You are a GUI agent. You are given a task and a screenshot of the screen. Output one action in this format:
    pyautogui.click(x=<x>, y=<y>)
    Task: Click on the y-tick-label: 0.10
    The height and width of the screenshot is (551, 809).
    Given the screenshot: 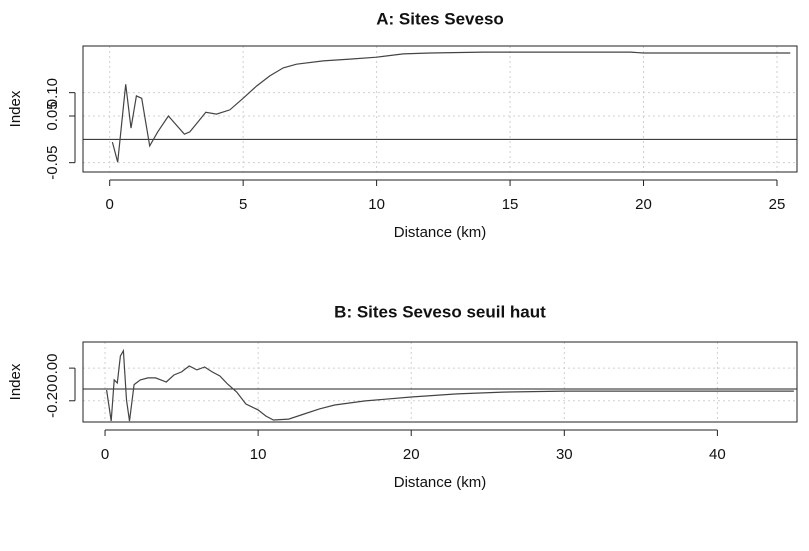 What is the action you would take?
    pyautogui.click(x=52, y=92)
    